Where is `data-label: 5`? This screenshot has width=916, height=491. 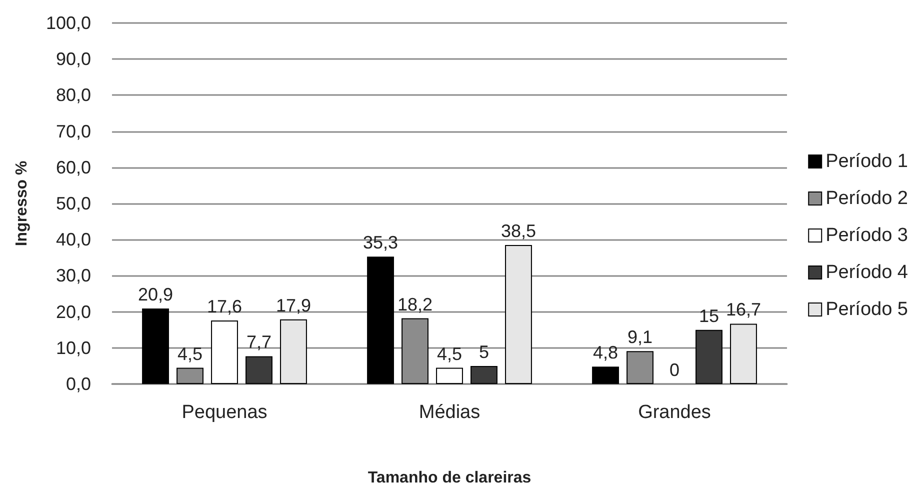 data-label: 5 is located at coordinates (483, 352).